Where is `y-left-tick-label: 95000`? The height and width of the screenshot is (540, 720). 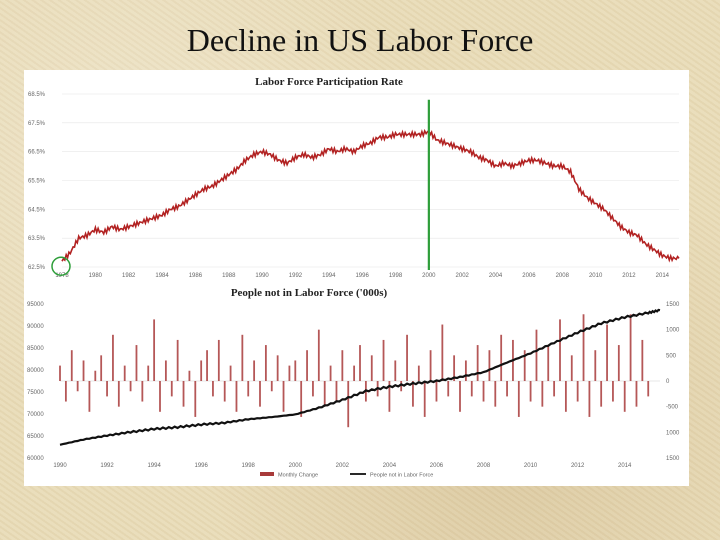 y-left-tick-label: 95000 is located at coordinates (35, 305).